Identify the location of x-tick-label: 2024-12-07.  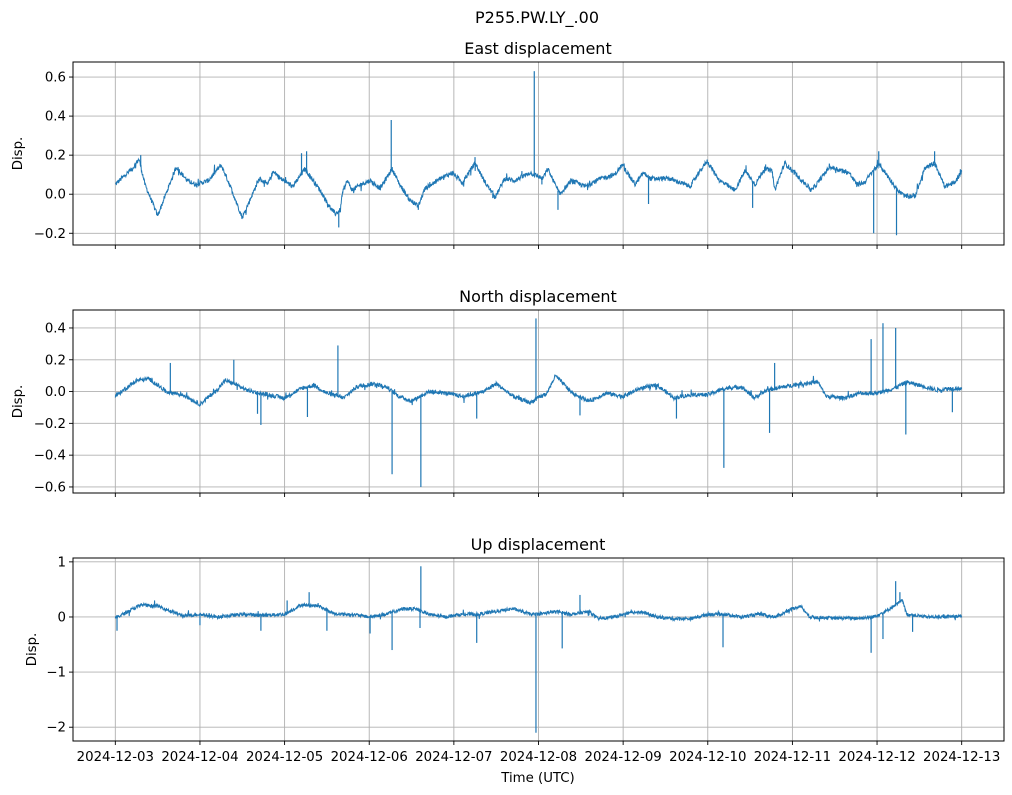
(453, 757).